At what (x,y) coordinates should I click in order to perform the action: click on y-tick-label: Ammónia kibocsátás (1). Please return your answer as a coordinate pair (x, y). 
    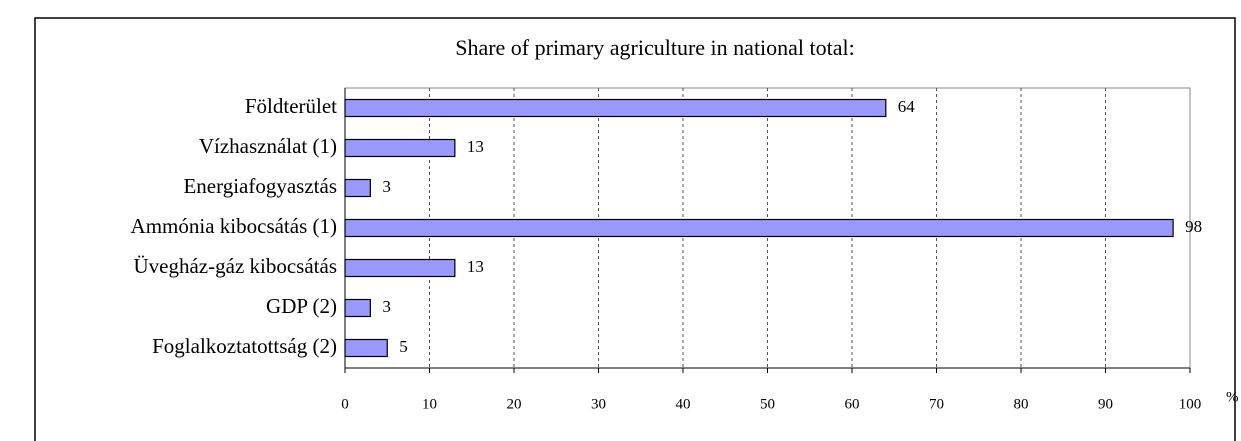
    Looking at the image, I should click on (234, 226).